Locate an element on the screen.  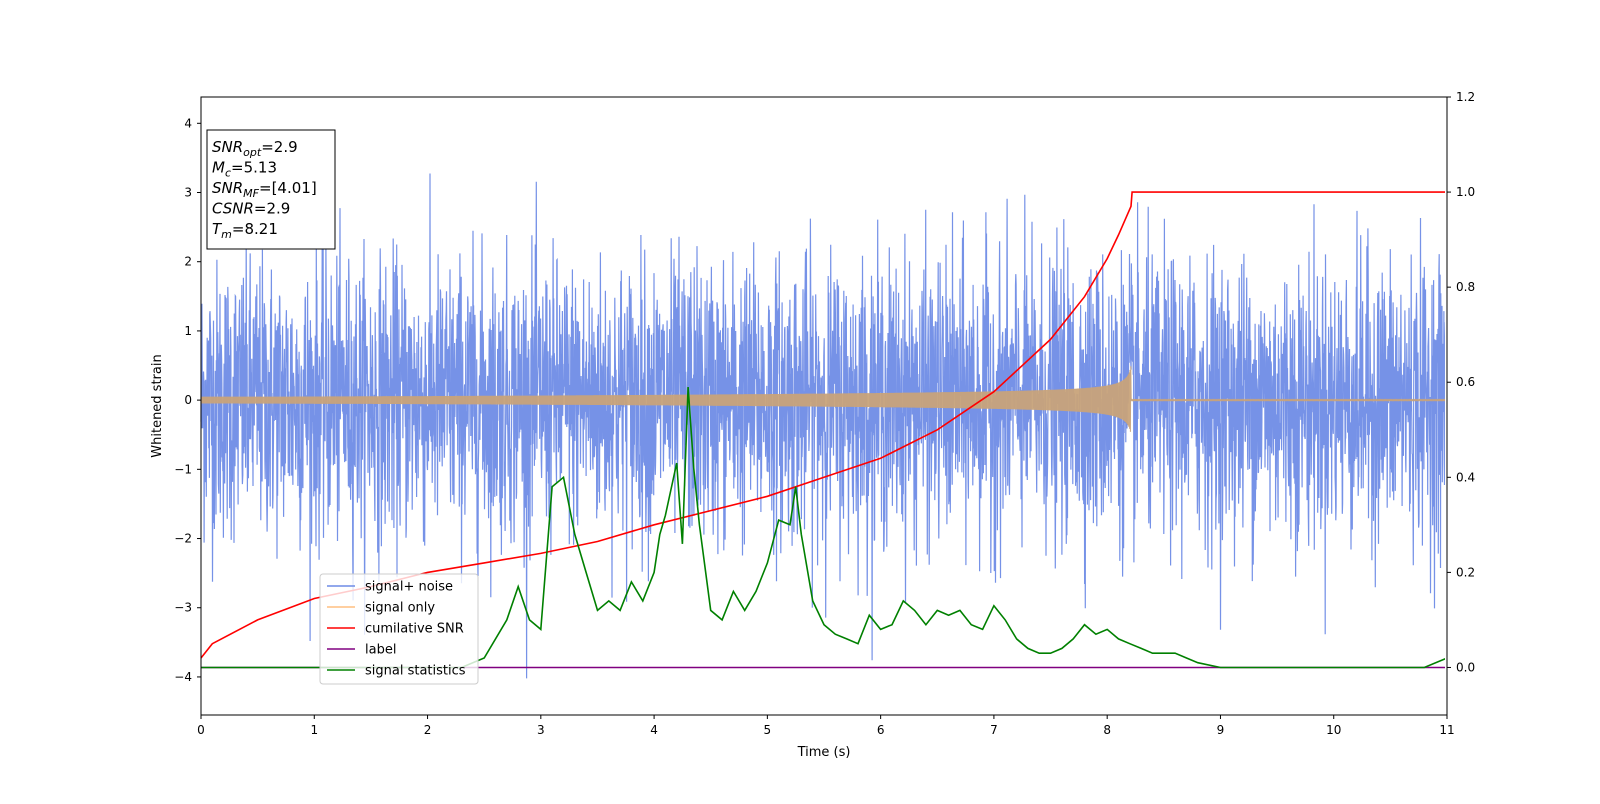
x-tick-label: 4 is located at coordinates (654, 730).